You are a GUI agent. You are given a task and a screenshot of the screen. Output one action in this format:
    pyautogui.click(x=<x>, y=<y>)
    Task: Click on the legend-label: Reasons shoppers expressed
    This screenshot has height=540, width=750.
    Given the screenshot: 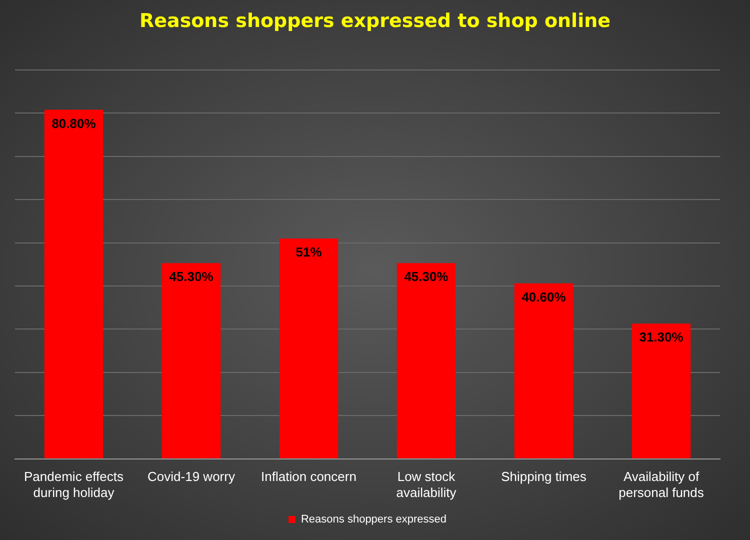 What is the action you would take?
    pyautogui.click(x=373, y=520)
    